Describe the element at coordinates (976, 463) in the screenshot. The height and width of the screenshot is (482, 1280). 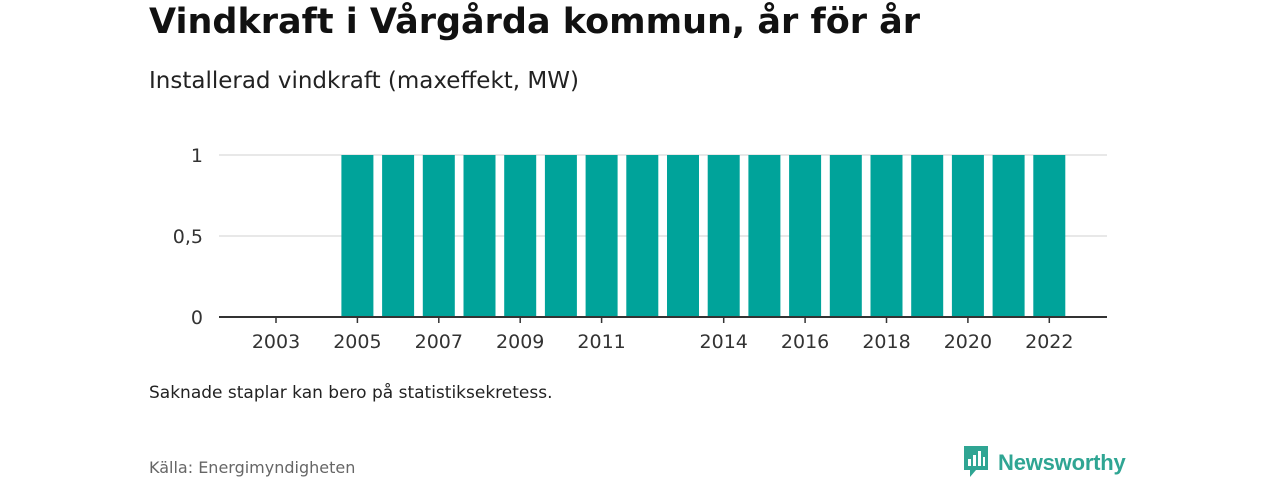
I see `newsworthy-logo-icon` at that location.